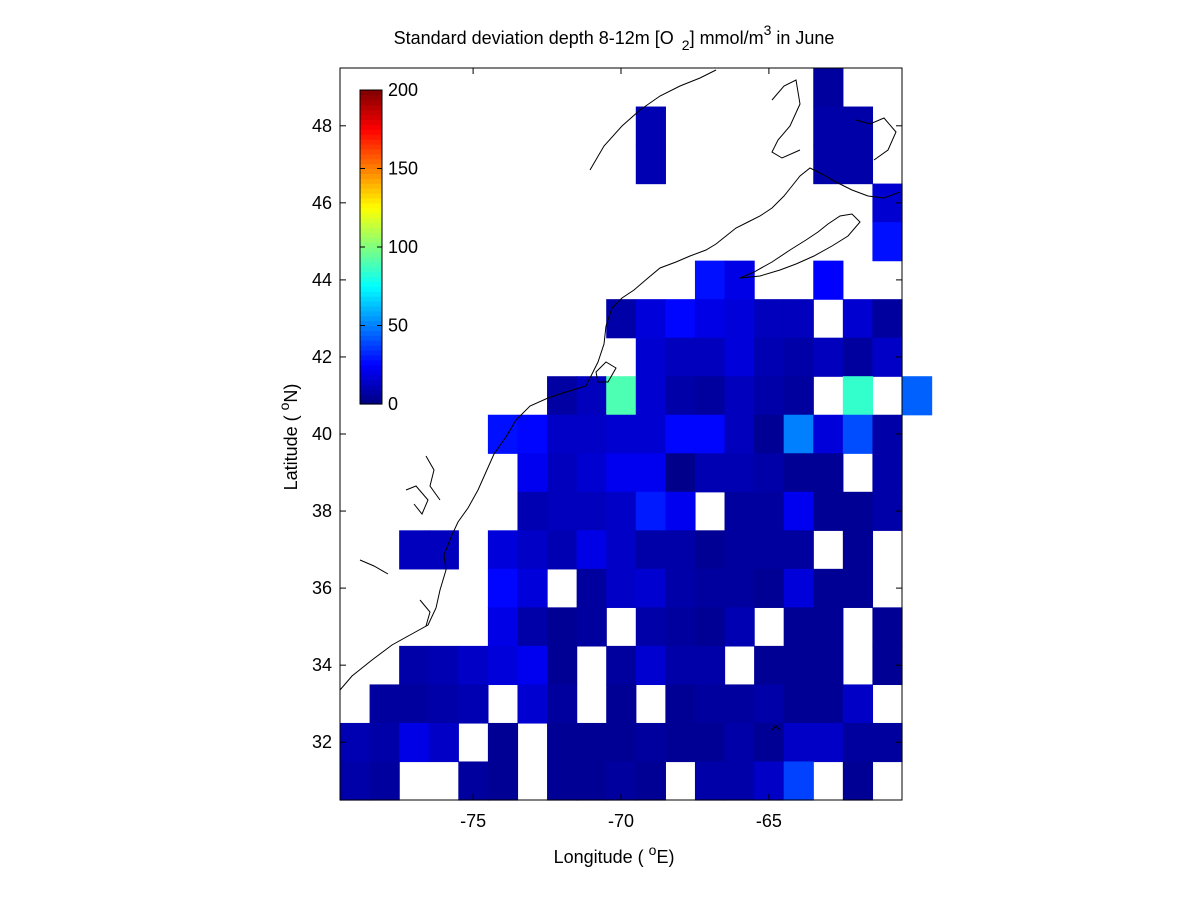 This screenshot has width=1200, height=900. Describe the element at coordinates (665, 857) in the screenshot. I see `xlabel-suffix: E)` at that location.